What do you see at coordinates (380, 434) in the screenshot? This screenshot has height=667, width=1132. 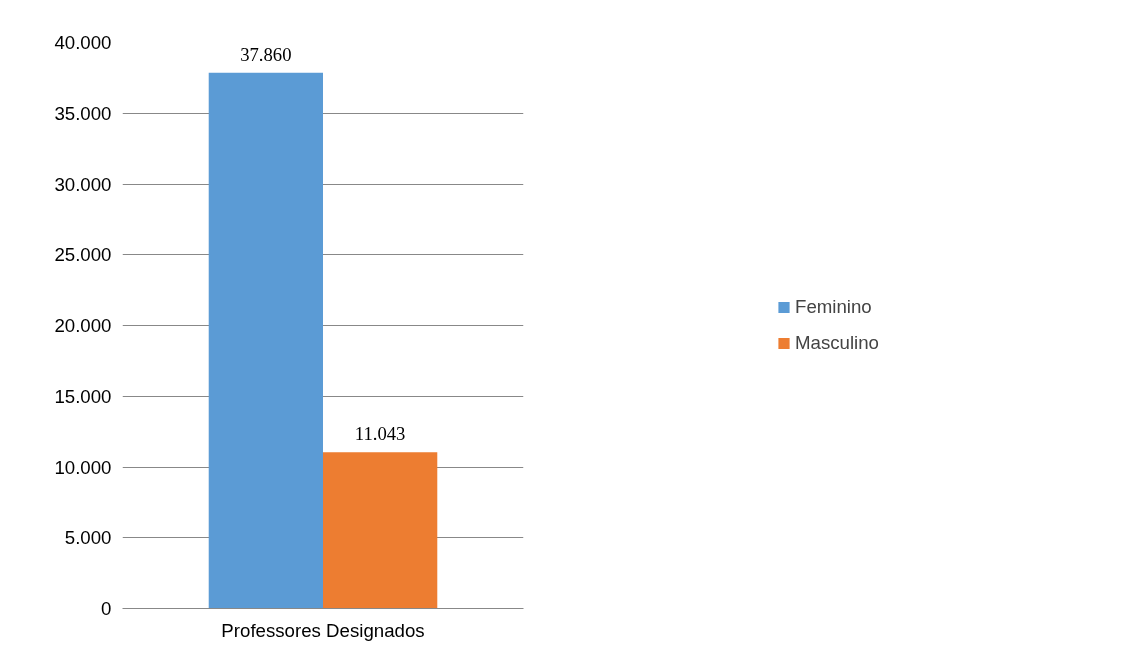 I see `data-label: 11.043` at bounding box center [380, 434].